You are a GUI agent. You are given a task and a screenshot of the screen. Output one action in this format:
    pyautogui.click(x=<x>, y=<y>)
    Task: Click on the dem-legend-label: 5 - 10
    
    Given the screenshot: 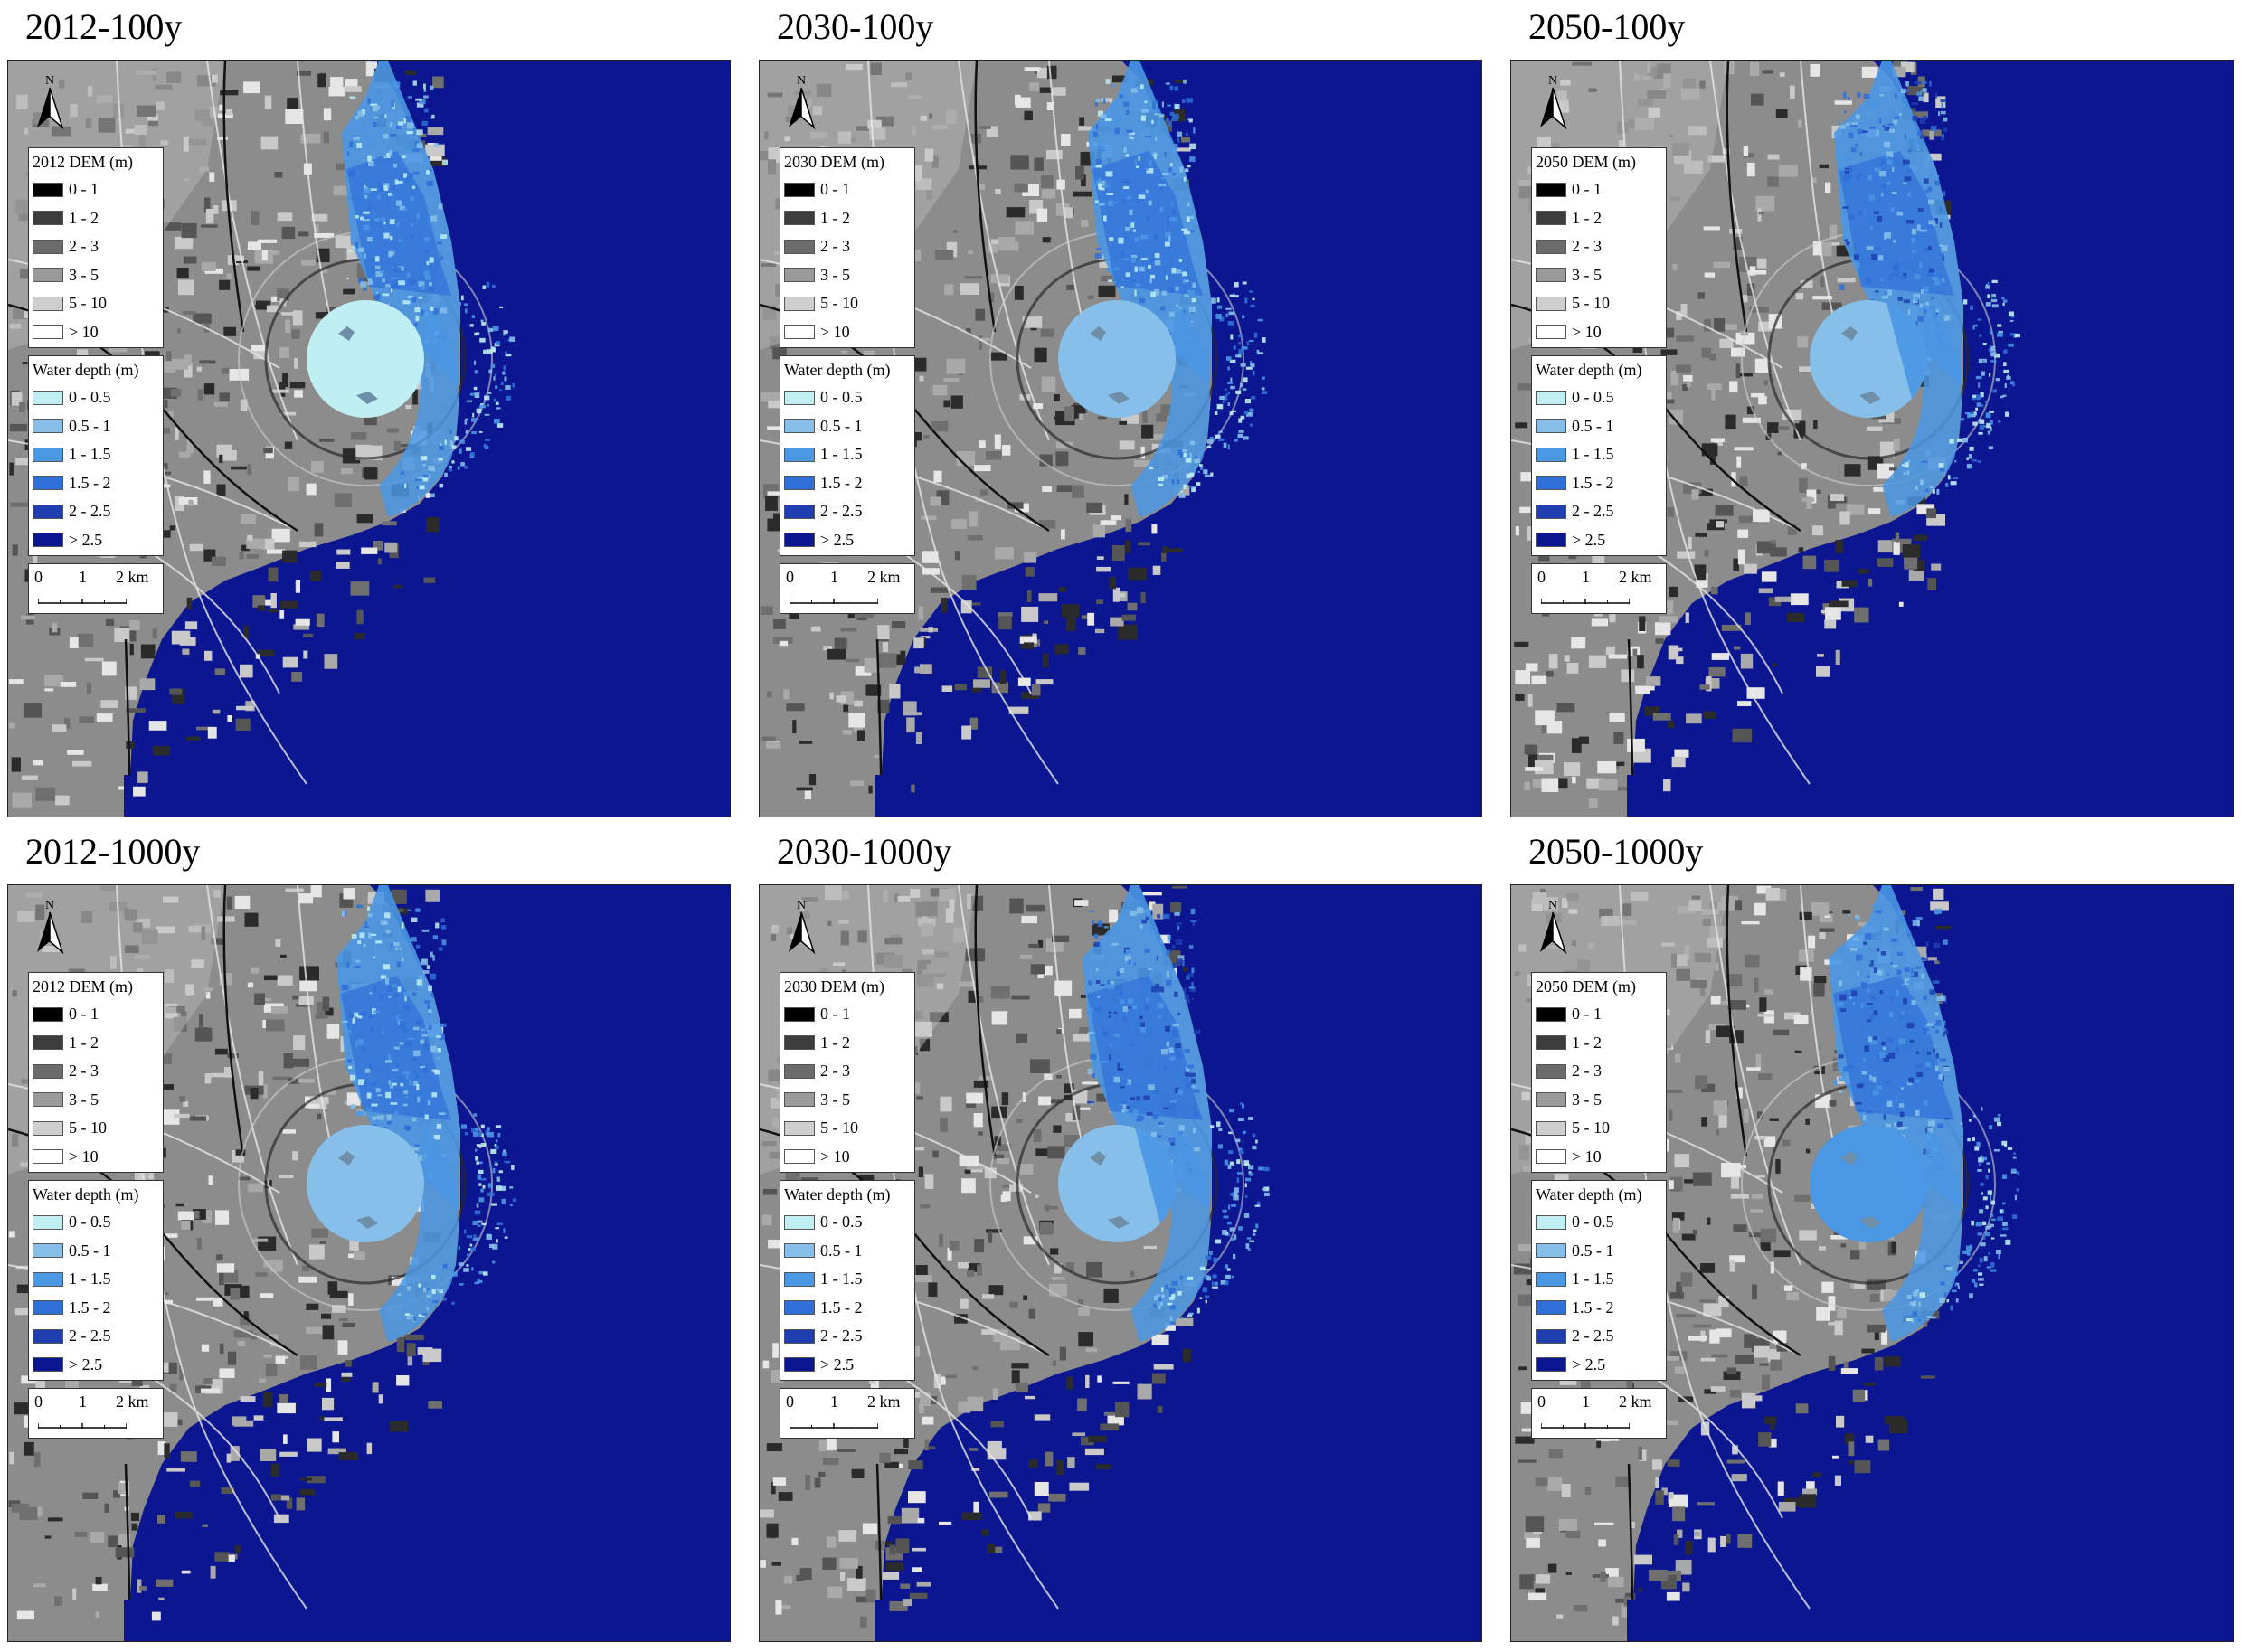 What is the action you would take?
    pyautogui.click(x=88, y=303)
    